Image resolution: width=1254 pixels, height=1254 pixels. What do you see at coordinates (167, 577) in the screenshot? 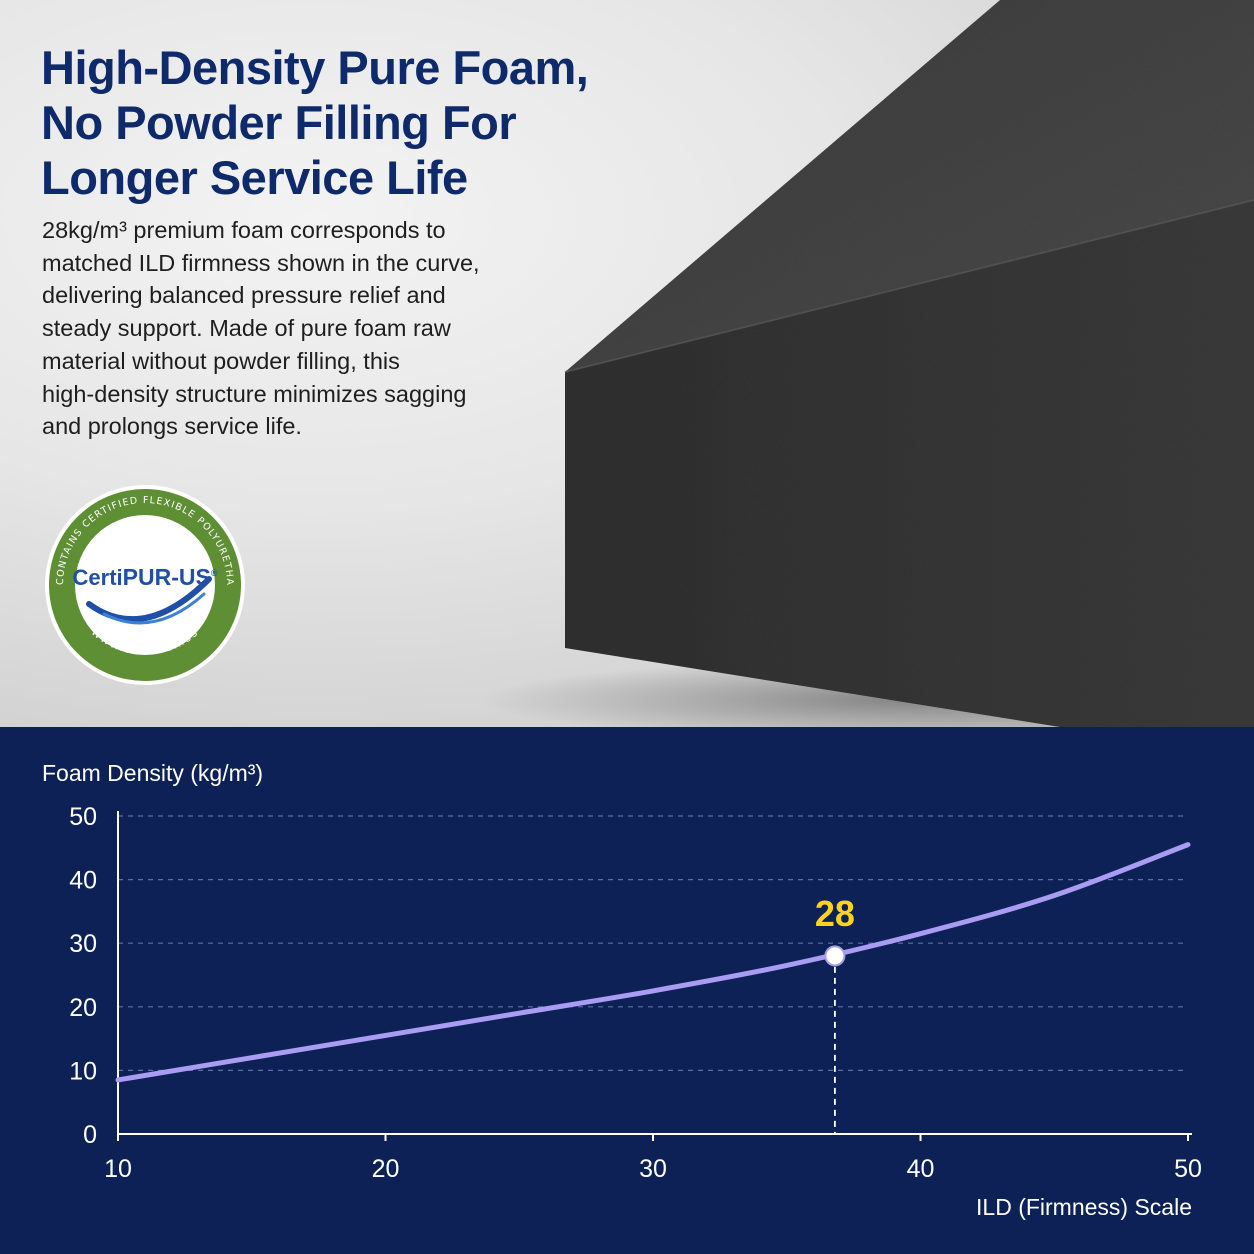
I see `badge-brand-main: PUR-US` at bounding box center [167, 577].